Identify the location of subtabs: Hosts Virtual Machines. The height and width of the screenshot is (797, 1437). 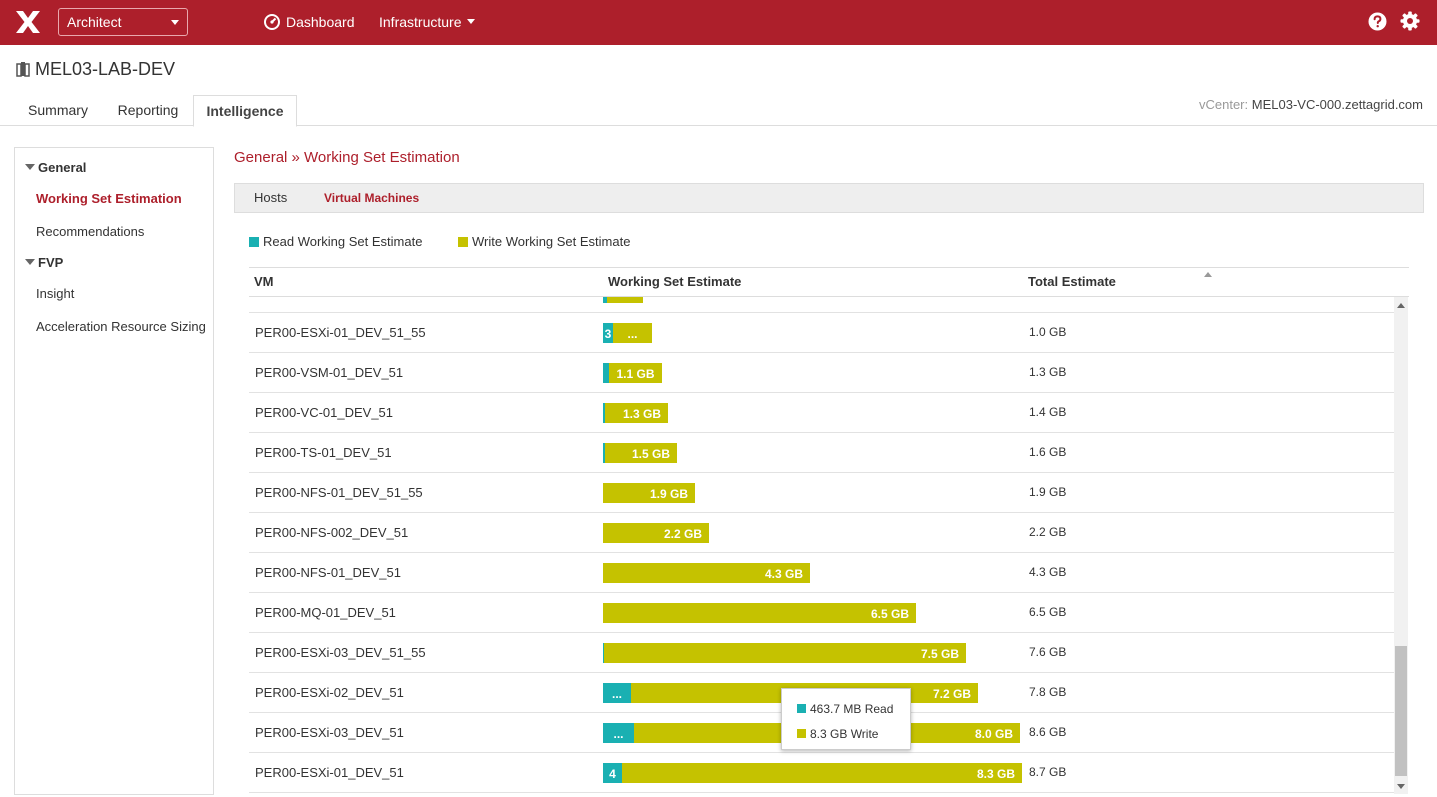
(829, 198).